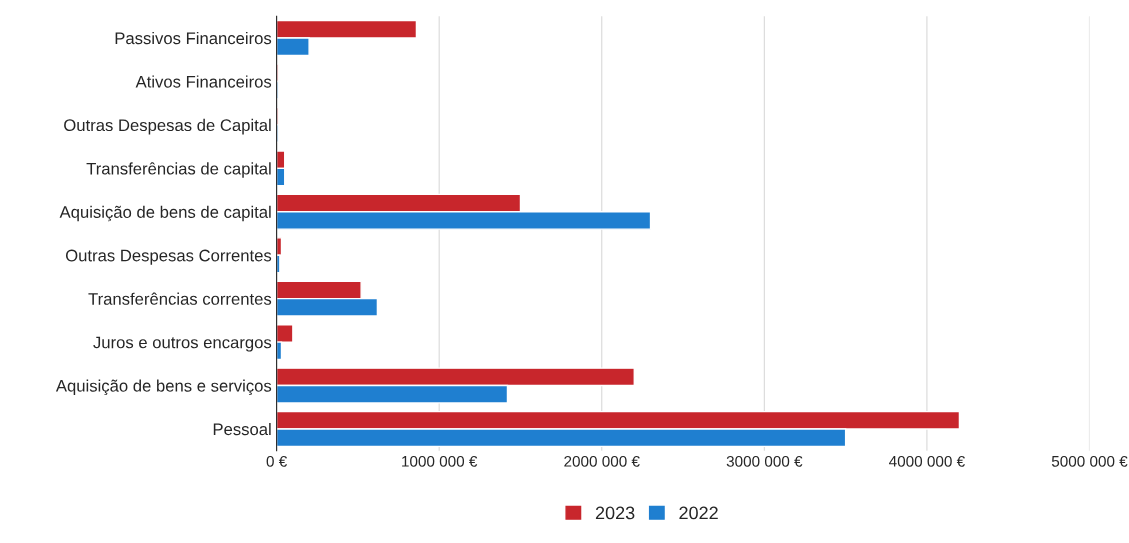 The height and width of the screenshot is (543, 1129). Describe the element at coordinates (163, 387) in the screenshot. I see `y-tick-label: Aquisição de bens e serviços` at that location.